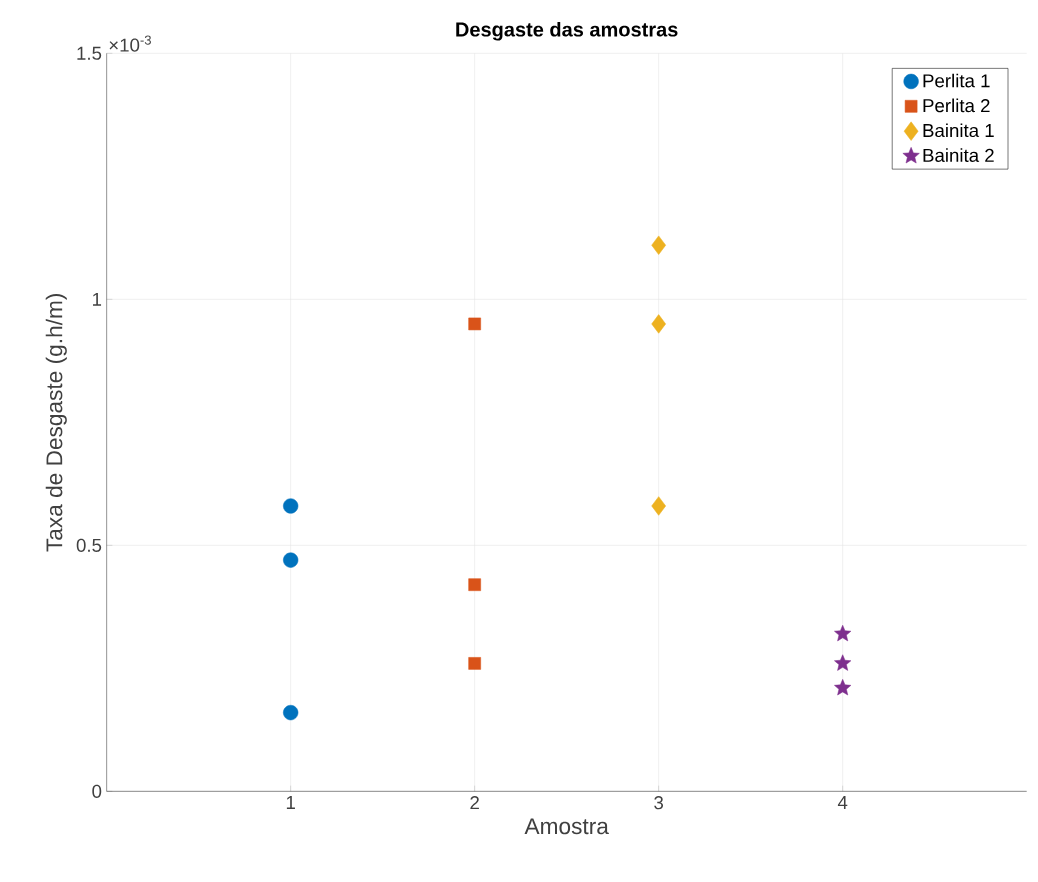 This screenshot has width=1038, height=882. Describe the element at coordinates (290, 802) in the screenshot. I see `x-tick-label: 1` at that location.